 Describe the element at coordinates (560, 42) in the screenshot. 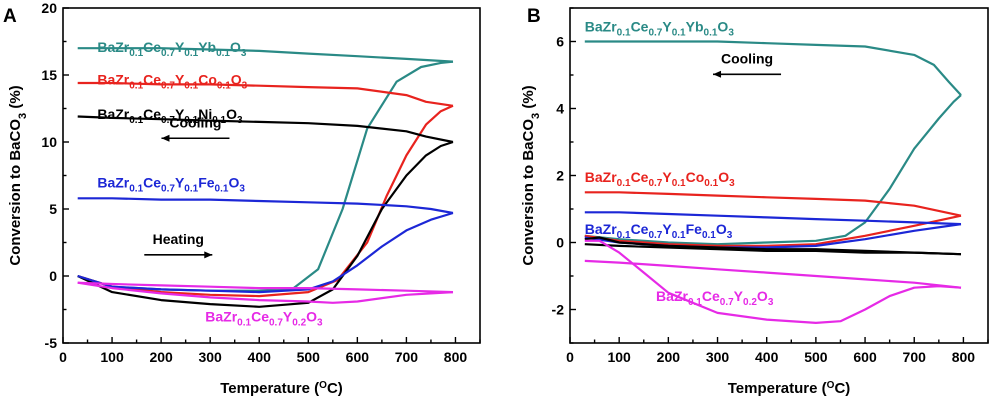

I see `y-tick-label: 6` at that location.